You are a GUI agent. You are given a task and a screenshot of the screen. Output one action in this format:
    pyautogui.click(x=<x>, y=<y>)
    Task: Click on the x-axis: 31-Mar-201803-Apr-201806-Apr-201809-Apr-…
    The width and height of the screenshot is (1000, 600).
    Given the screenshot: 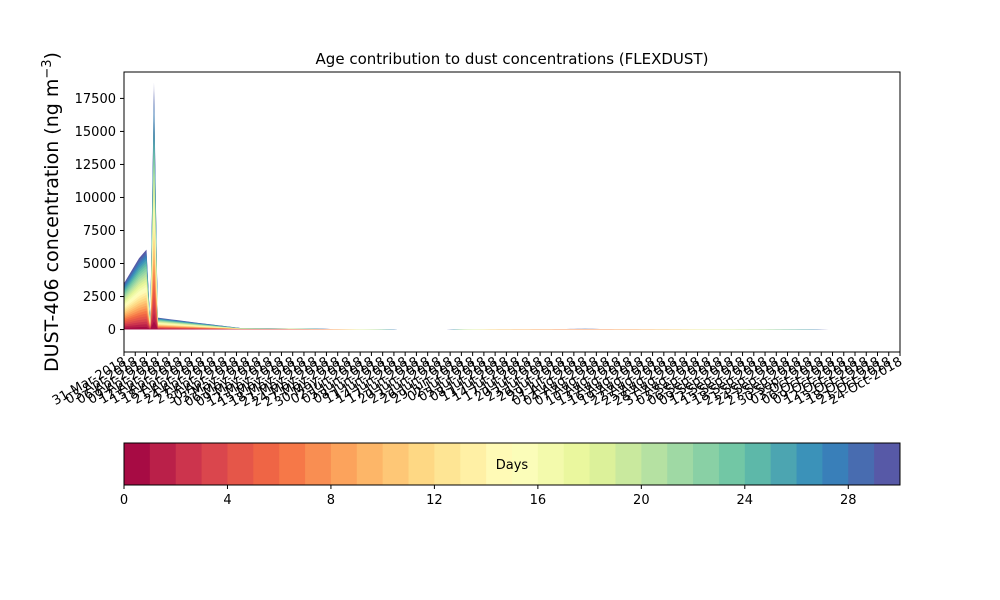 What is the action you would take?
    pyautogui.click(x=477, y=381)
    